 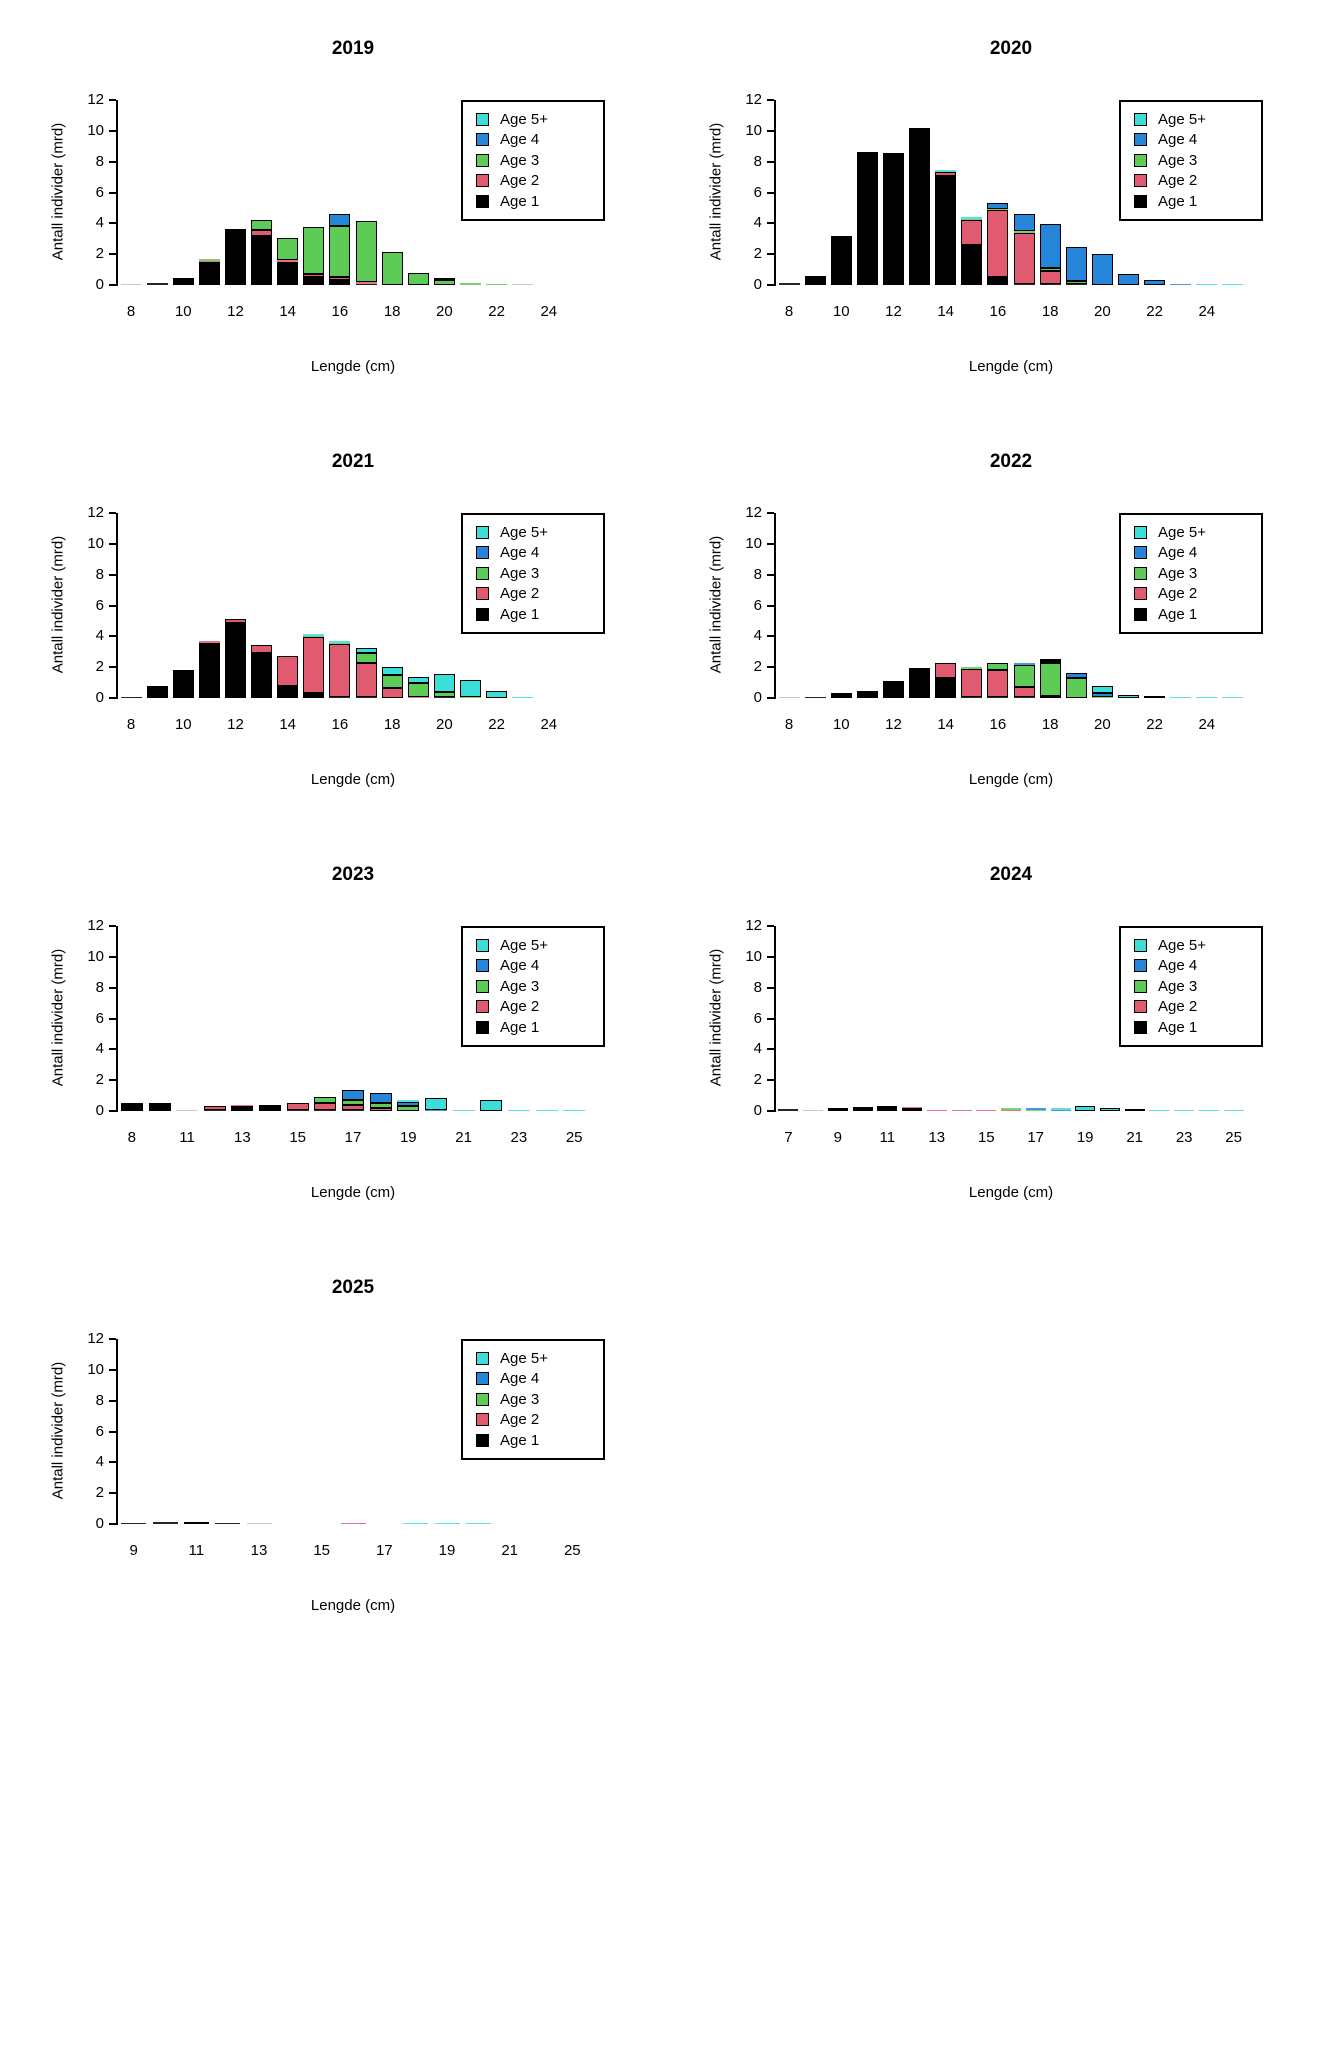 What do you see at coordinates (99, 605) in the screenshot?
I see `y-tick-label: 6` at bounding box center [99, 605].